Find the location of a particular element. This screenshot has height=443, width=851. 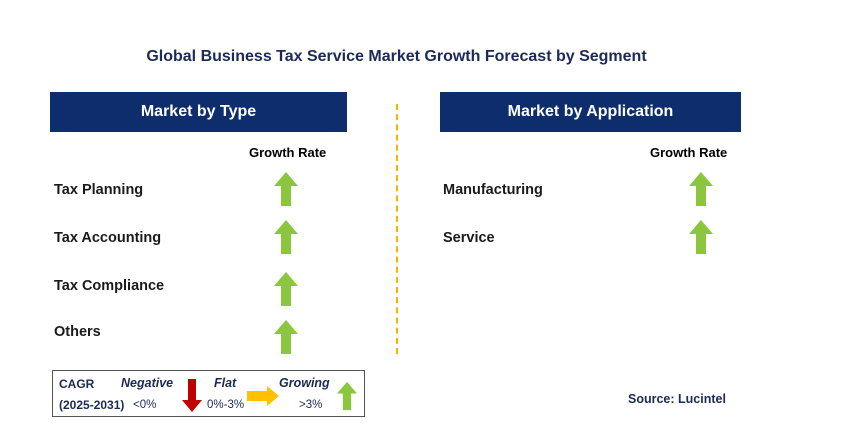

type-row-label: Tax Planning is located at coordinates (99, 190).